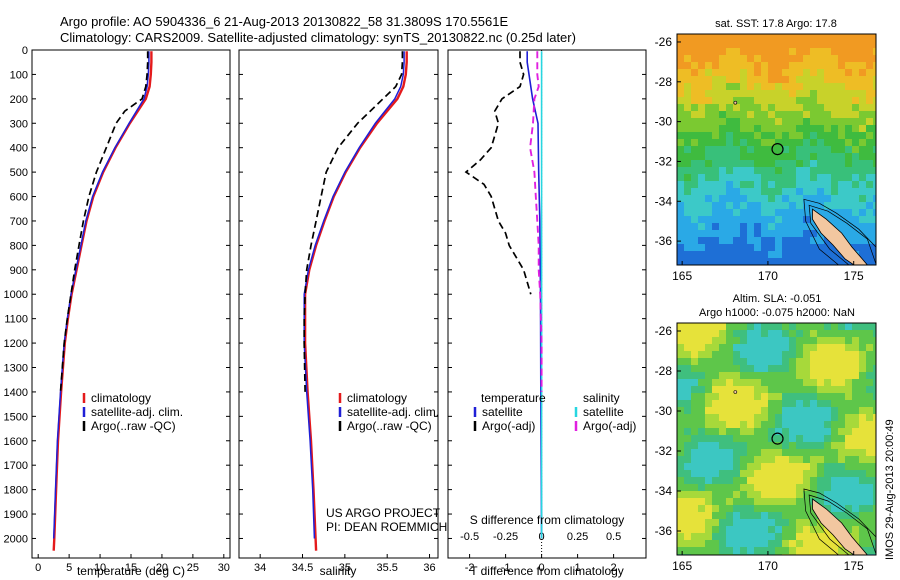  What do you see at coordinates (389, 426) in the screenshot?
I see `legend-label: Argo(..raw -QC)` at bounding box center [389, 426].